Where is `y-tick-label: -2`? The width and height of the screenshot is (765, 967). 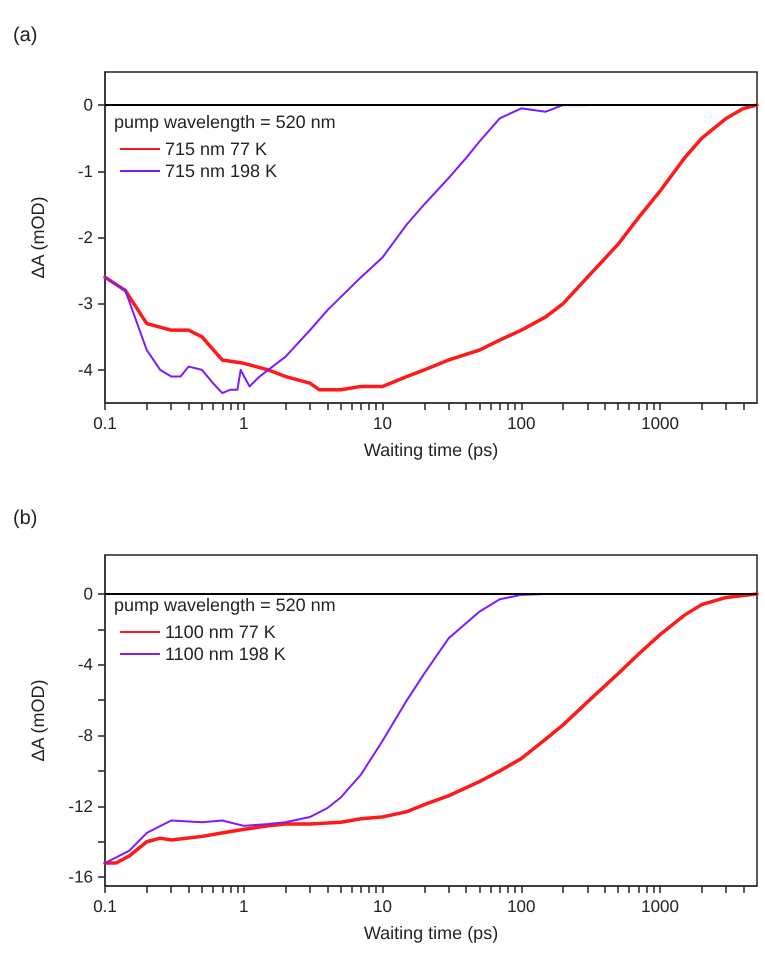
y-tick-label: -2 is located at coordinates (85, 237).